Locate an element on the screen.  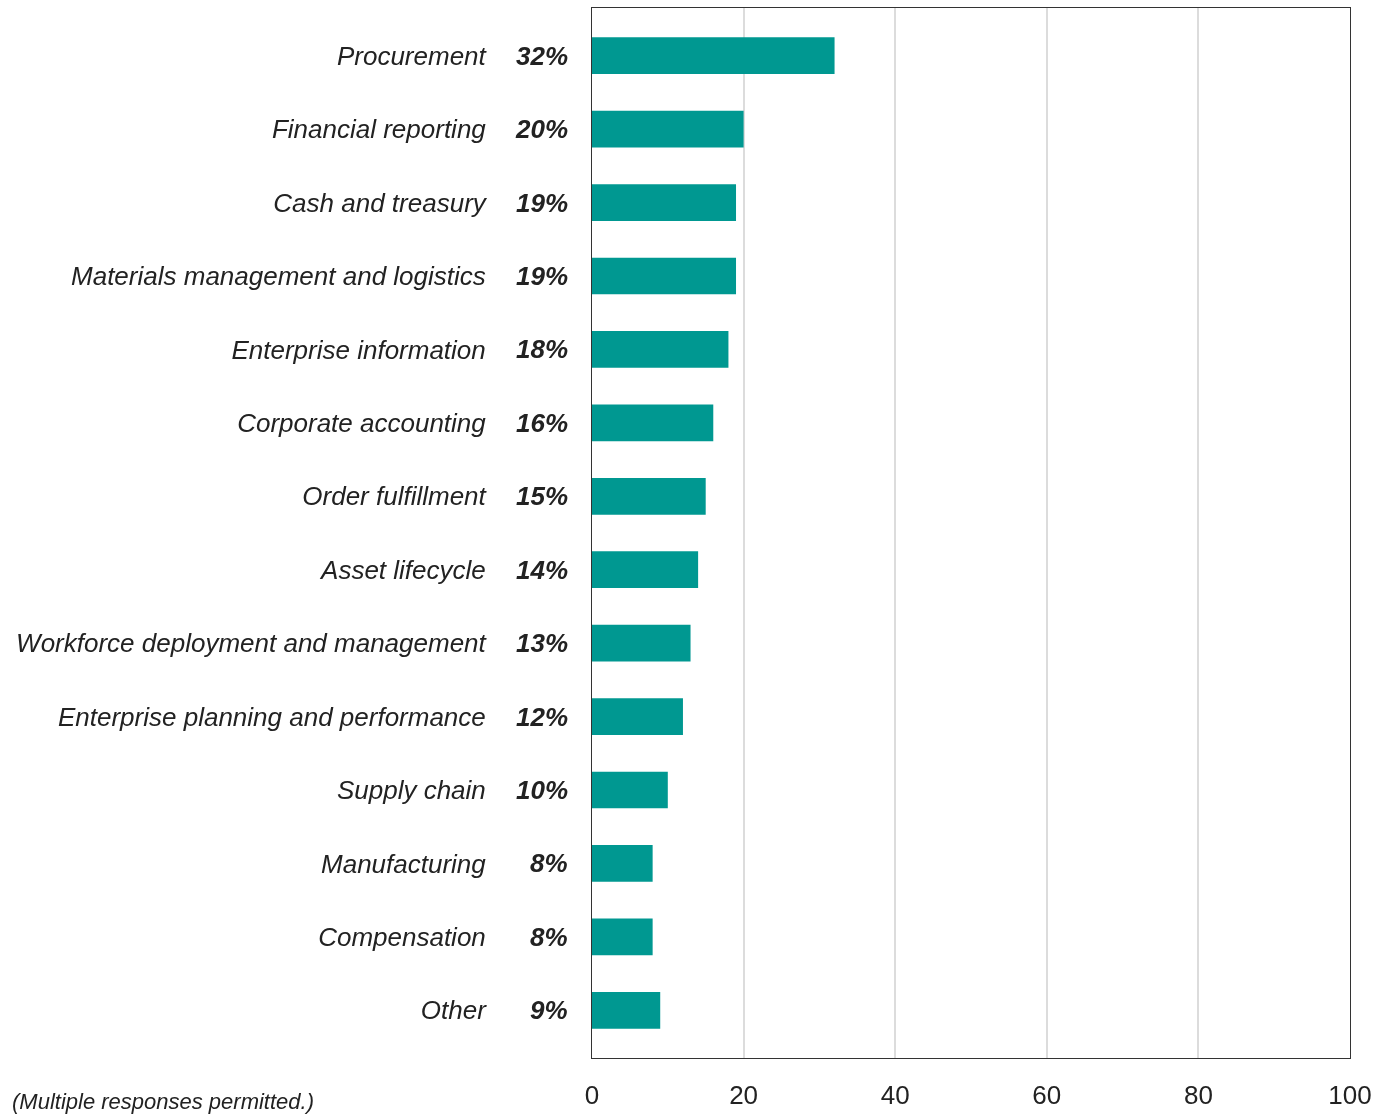
data-label: 16% is located at coordinates (542, 423).